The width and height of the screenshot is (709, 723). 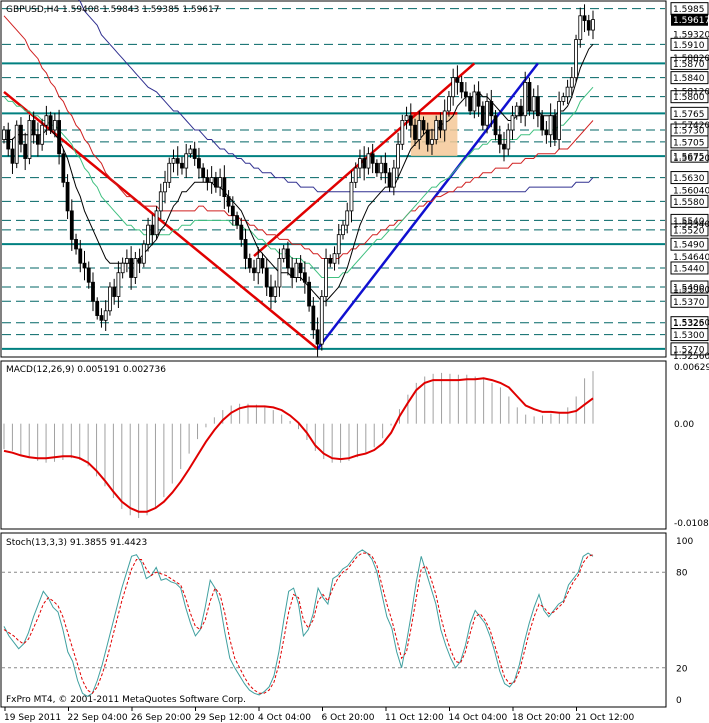 I want to click on price-level-label: 1.5800, so click(x=689, y=98).